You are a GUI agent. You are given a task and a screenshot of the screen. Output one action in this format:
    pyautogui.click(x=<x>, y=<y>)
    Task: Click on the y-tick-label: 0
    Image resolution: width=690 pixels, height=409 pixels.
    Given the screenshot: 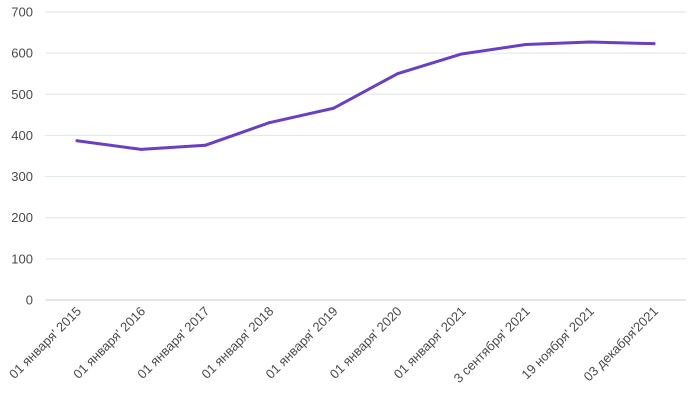 What is the action you would take?
    pyautogui.click(x=29, y=300)
    